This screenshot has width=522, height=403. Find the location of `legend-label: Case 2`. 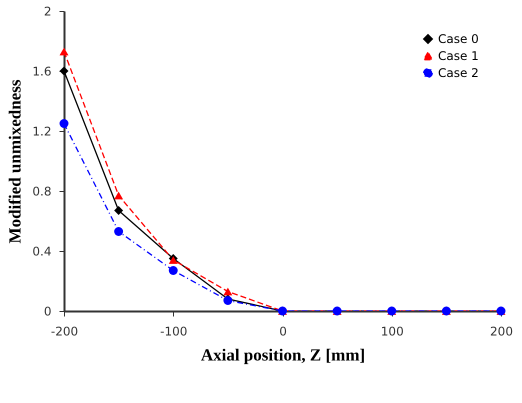

legend-label: Case 2 is located at coordinates (458, 73).